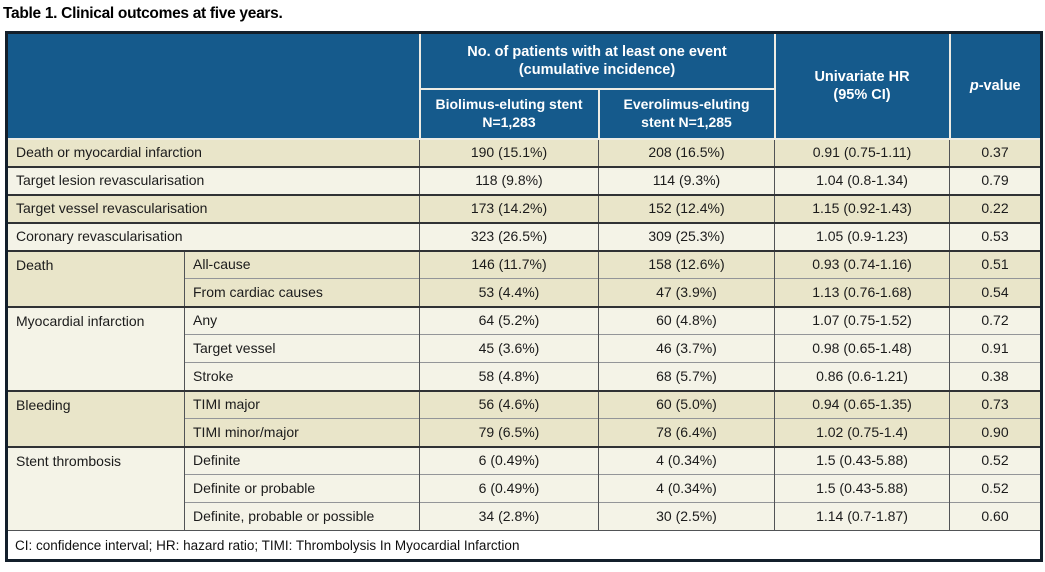  What do you see at coordinates (995, 180) in the screenshot?
I see `p-value: 0.79` at bounding box center [995, 180].